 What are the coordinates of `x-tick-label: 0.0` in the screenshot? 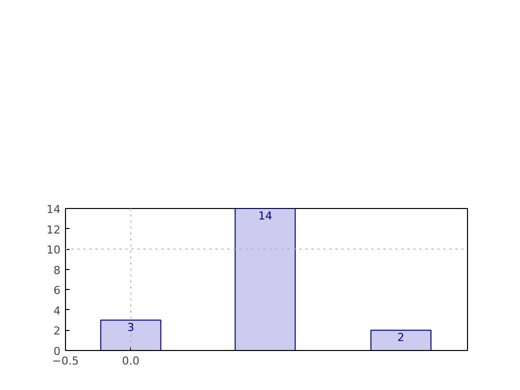 It's located at (131, 361).